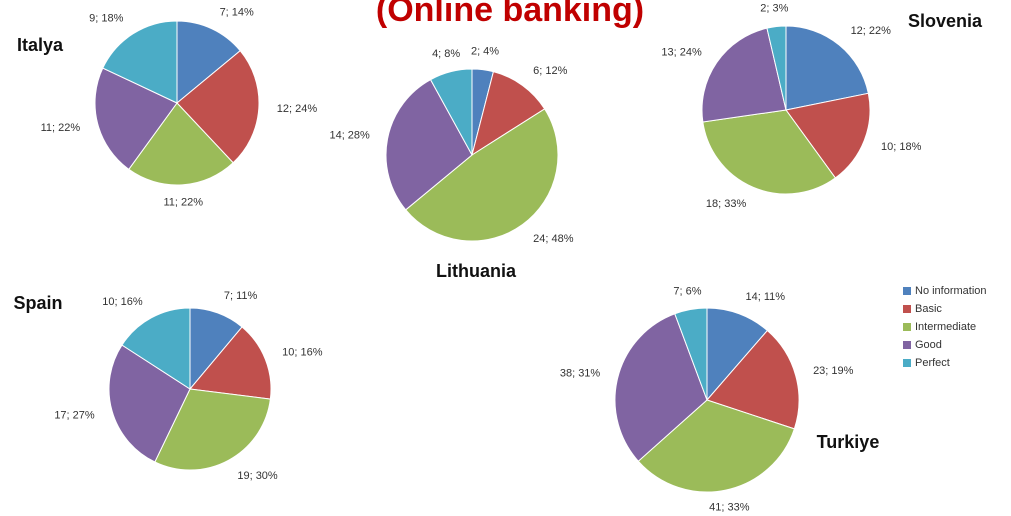 This screenshot has height=516, width=1011. What do you see at coordinates (580, 373) in the screenshot?
I see `data-label: 38; 31%` at bounding box center [580, 373].